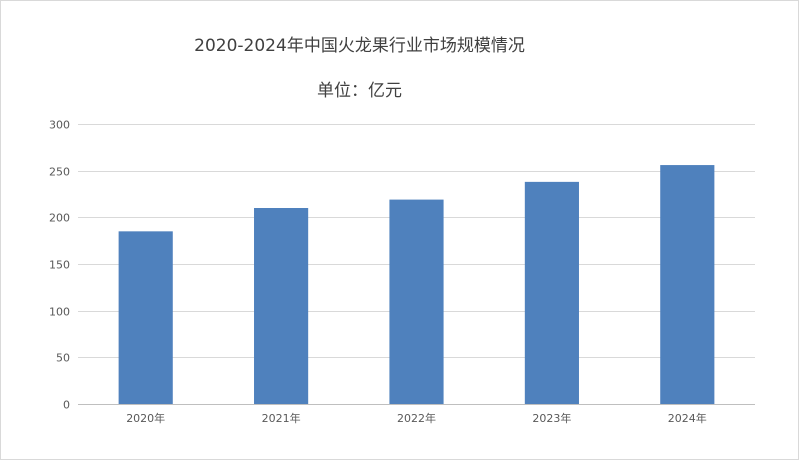 This screenshot has width=799, height=460. What do you see at coordinates (59, 125) in the screenshot?
I see `y-tick-label: 300` at bounding box center [59, 125].